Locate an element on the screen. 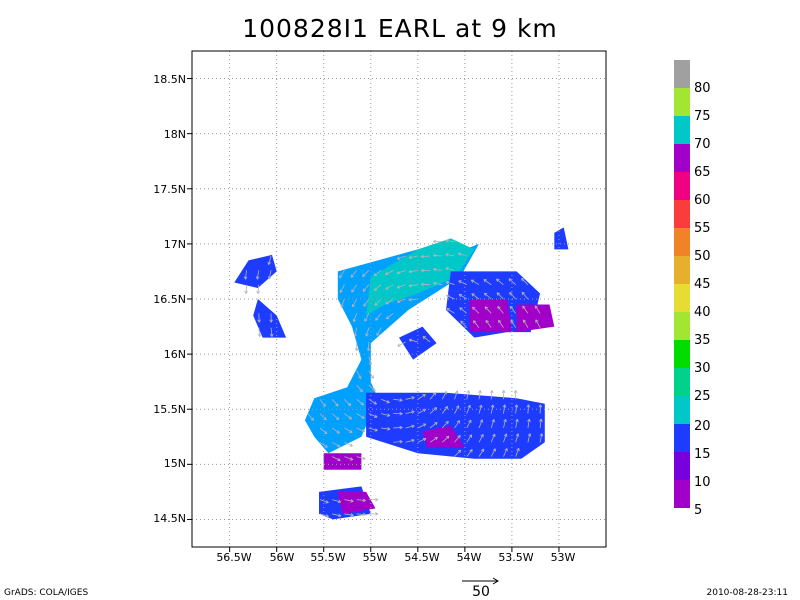 The image size is (800, 600). lat-label: 17N is located at coordinates (174, 244).